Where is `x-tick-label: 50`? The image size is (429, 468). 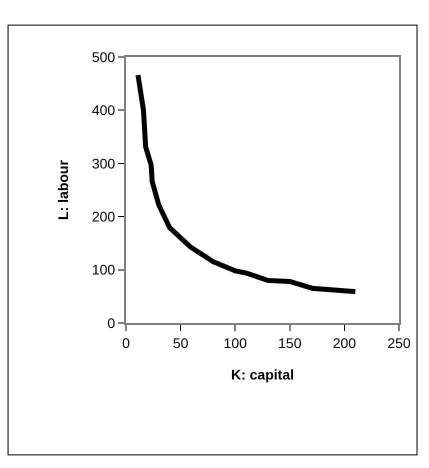
x-tick-label: 50 is located at coordinates (180, 342).